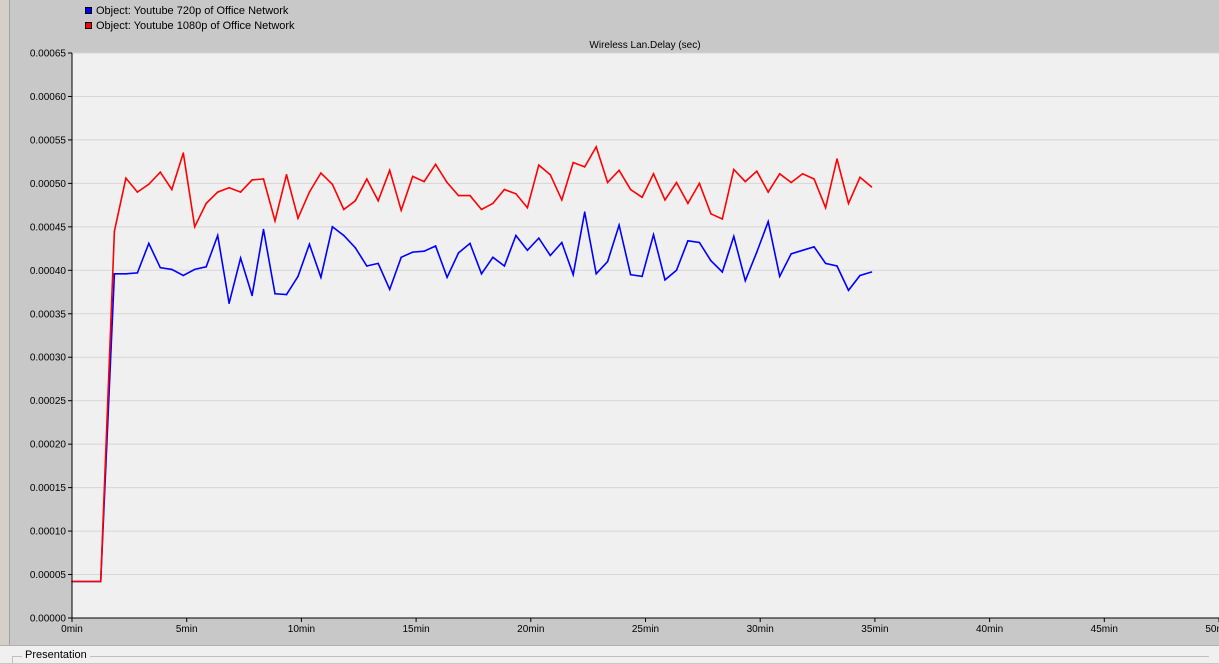 The width and height of the screenshot is (1219, 664). What do you see at coordinates (48, 314) in the screenshot?
I see `y-tick-label-7: 0.00035` at bounding box center [48, 314].